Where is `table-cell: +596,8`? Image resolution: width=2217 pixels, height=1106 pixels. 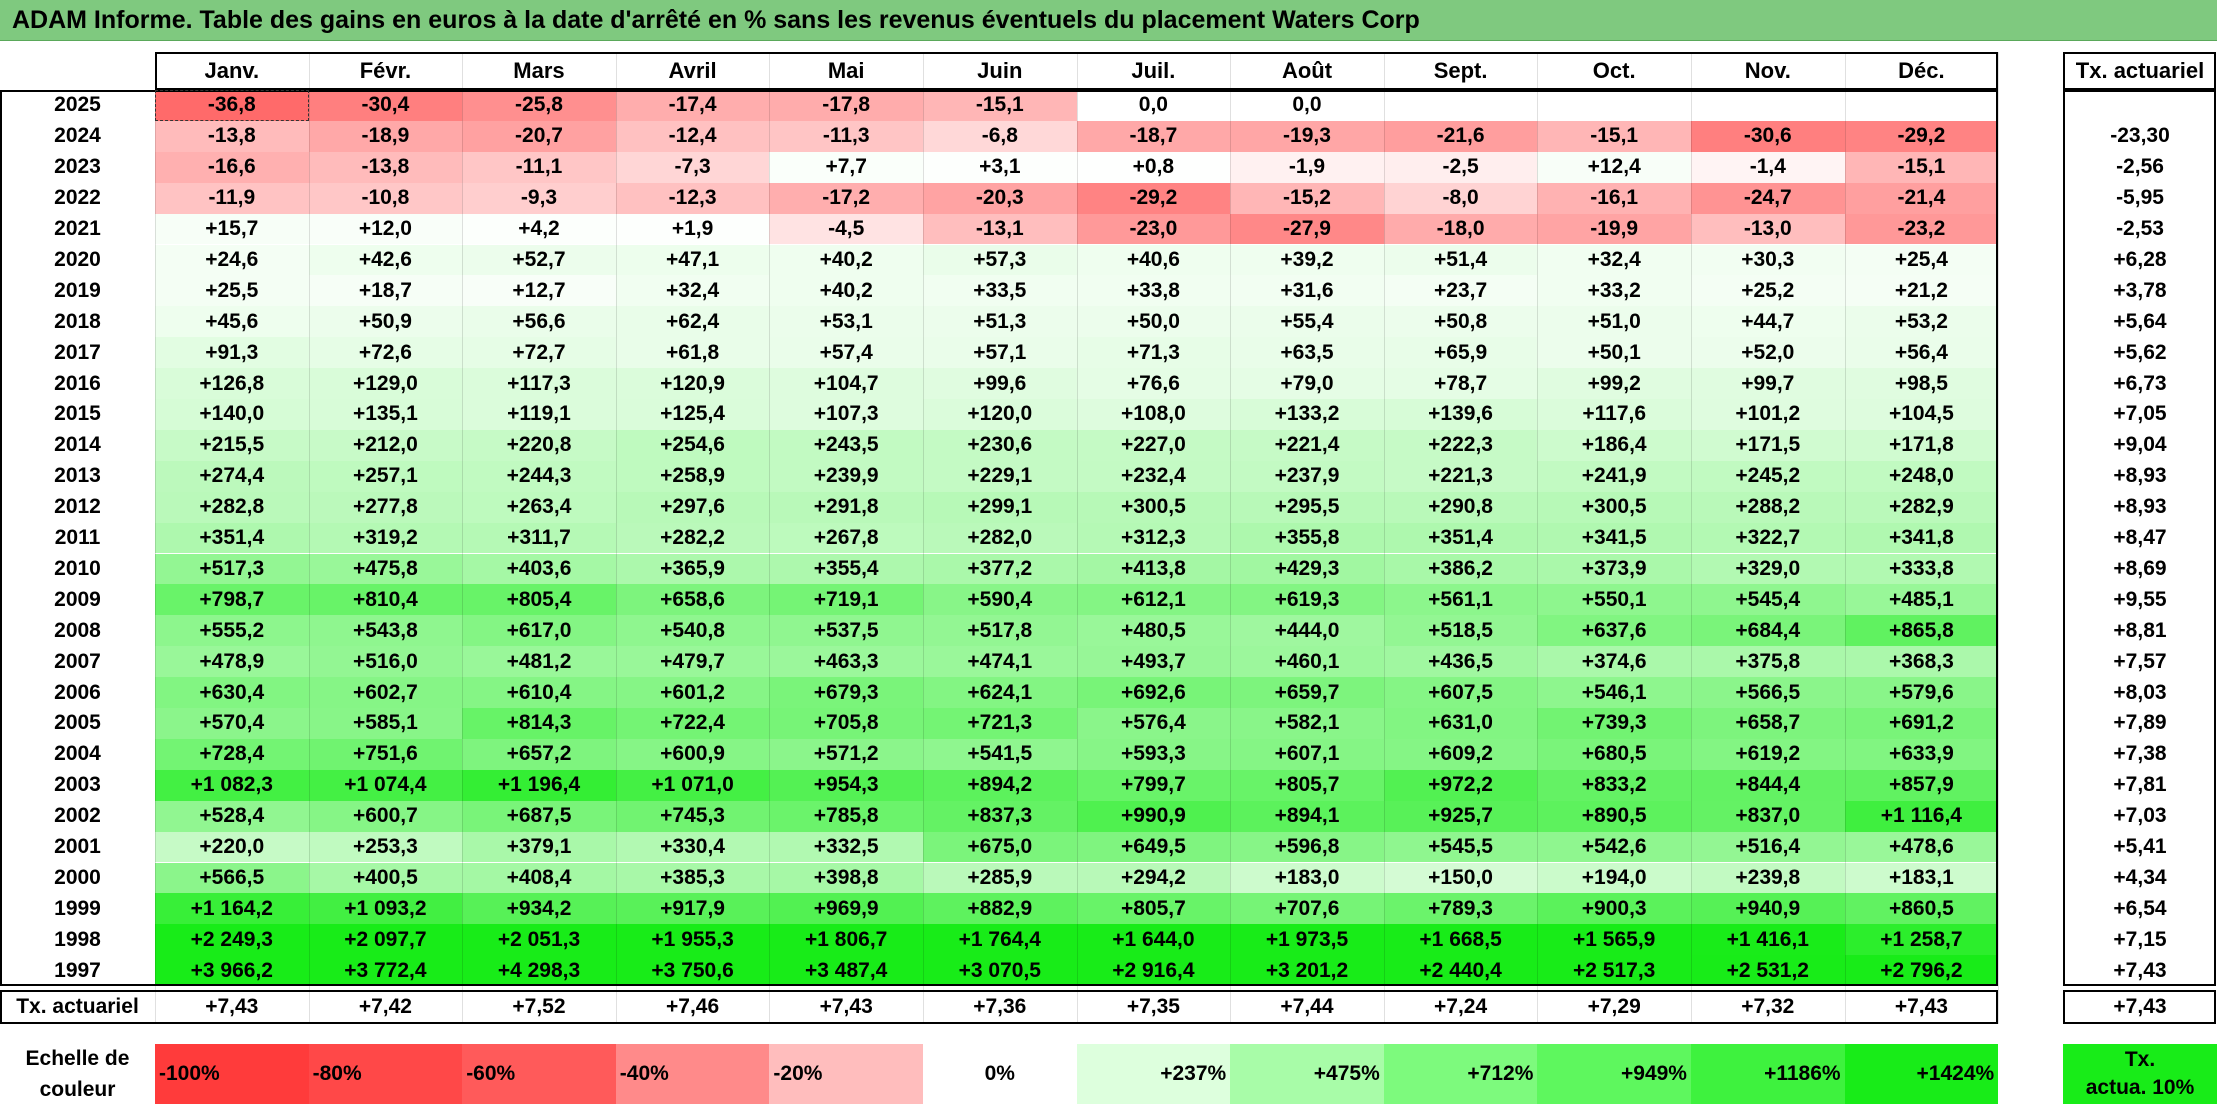
table-cell: +596,8 is located at coordinates (1307, 847).